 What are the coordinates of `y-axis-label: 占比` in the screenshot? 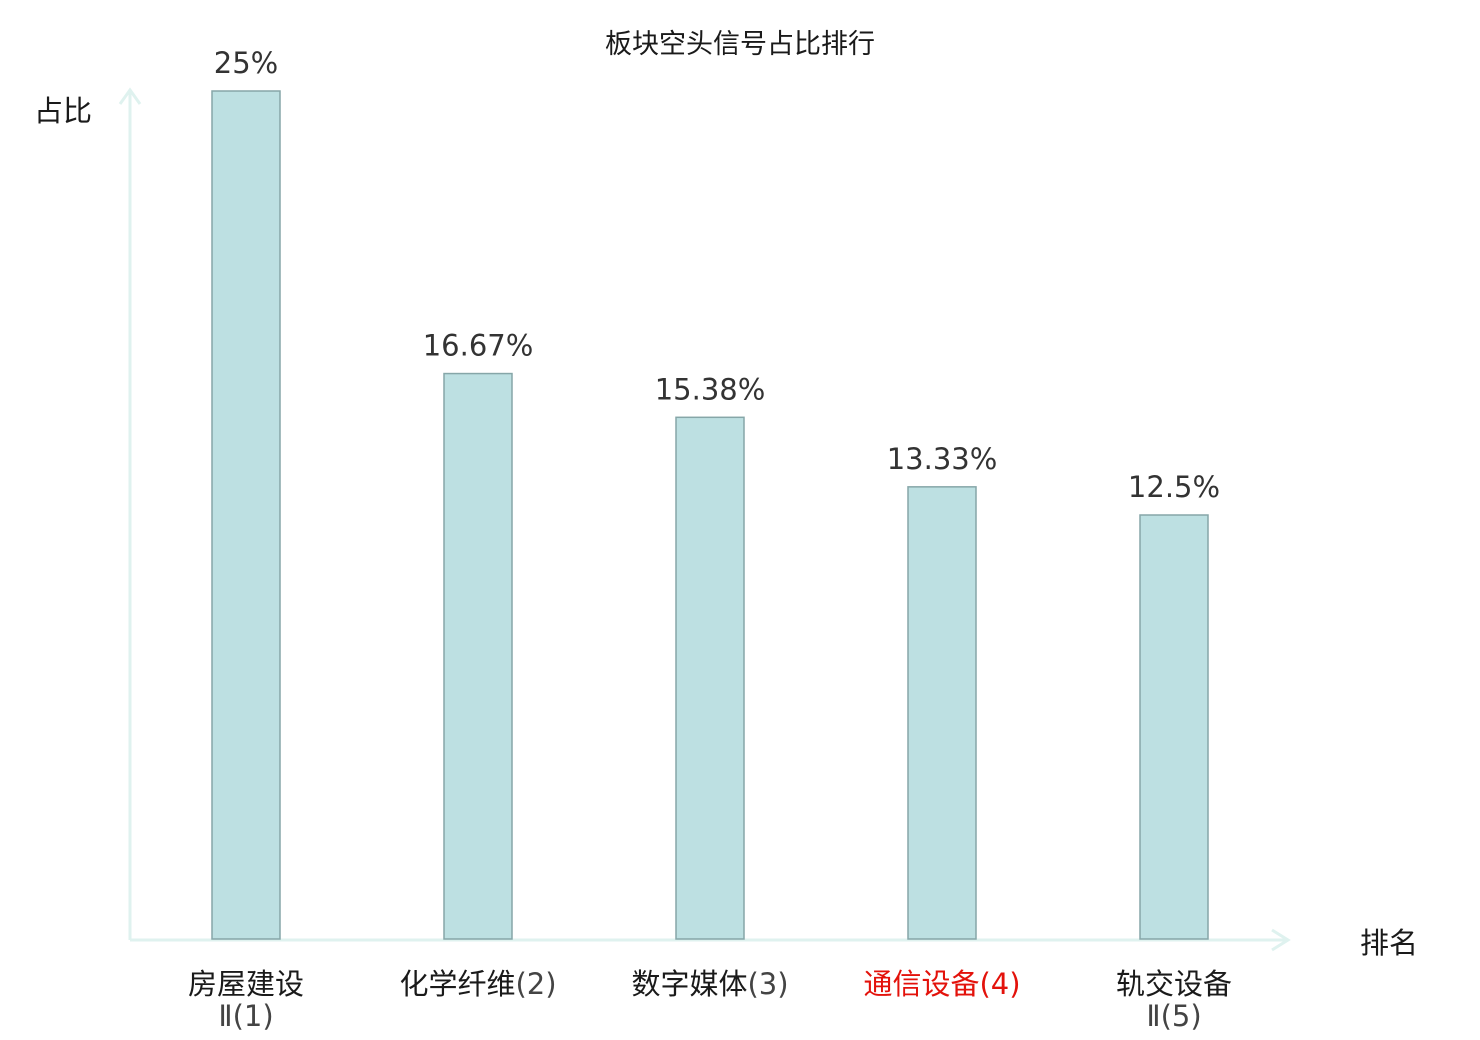 It's located at (63, 111).